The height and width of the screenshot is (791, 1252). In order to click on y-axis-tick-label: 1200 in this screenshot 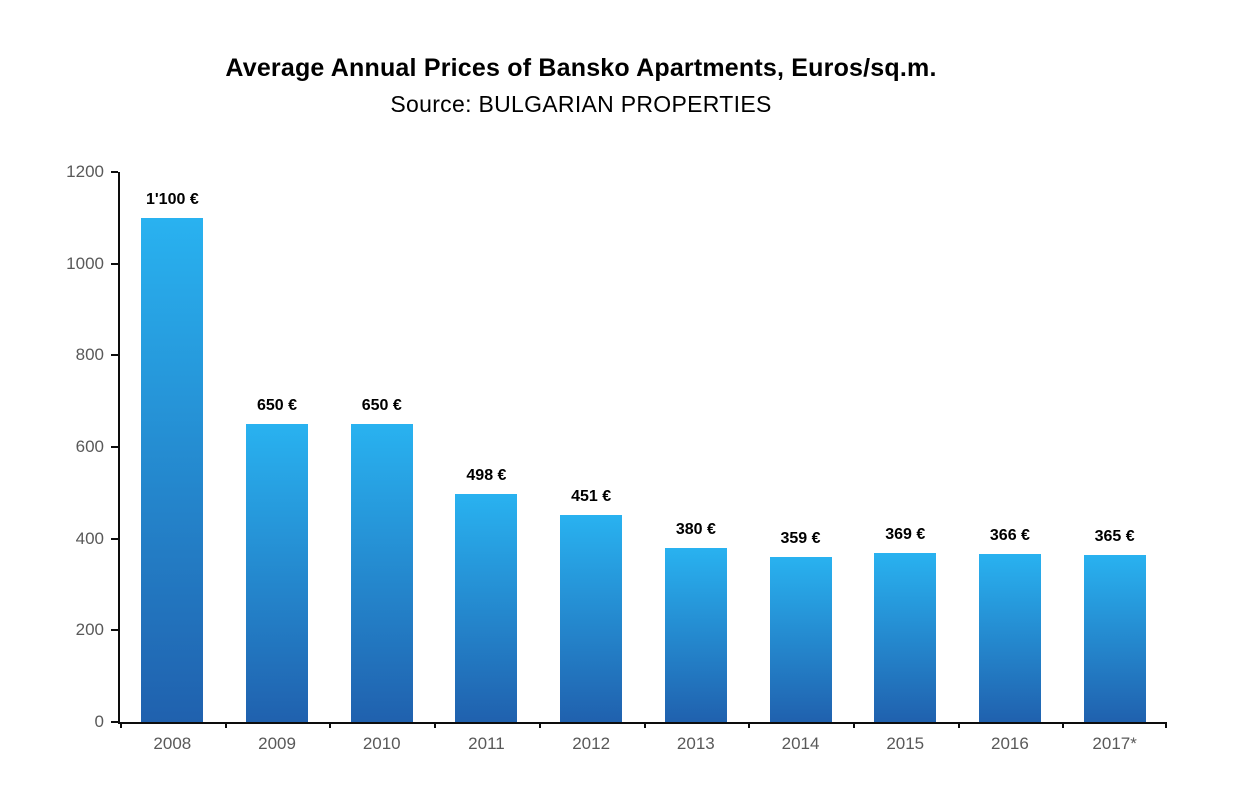, I will do `click(85, 171)`.